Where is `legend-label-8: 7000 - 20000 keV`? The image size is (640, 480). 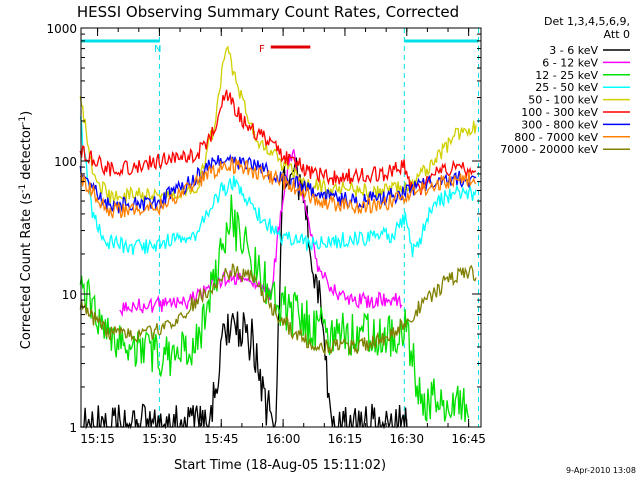
legend-label-8: 7000 - 20000 keV is located at coordinates (549, 149).